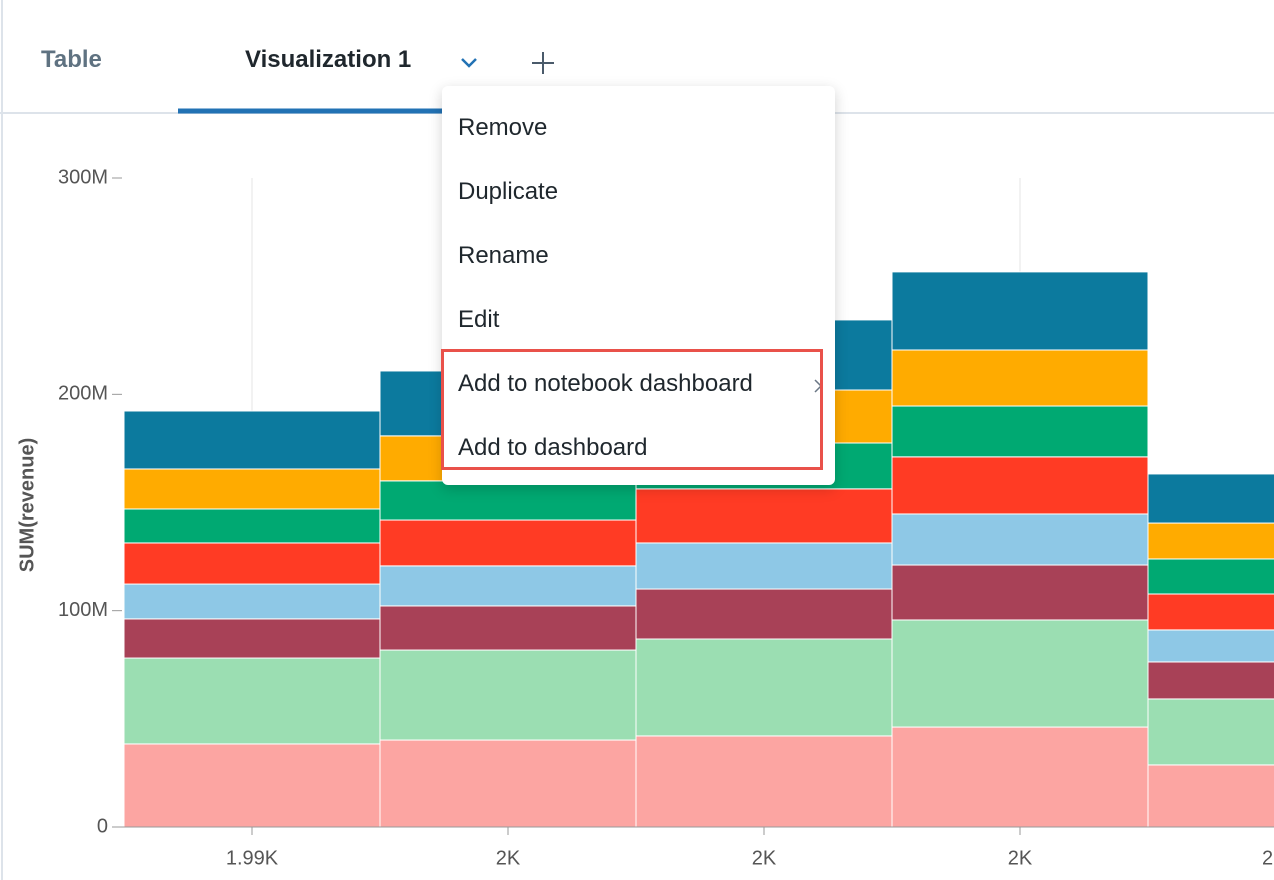 The image size is (1274, 880). Describe the element at coordinates (83, 610) in the screenshot. I see `y-tick-label: 100M` at that location.